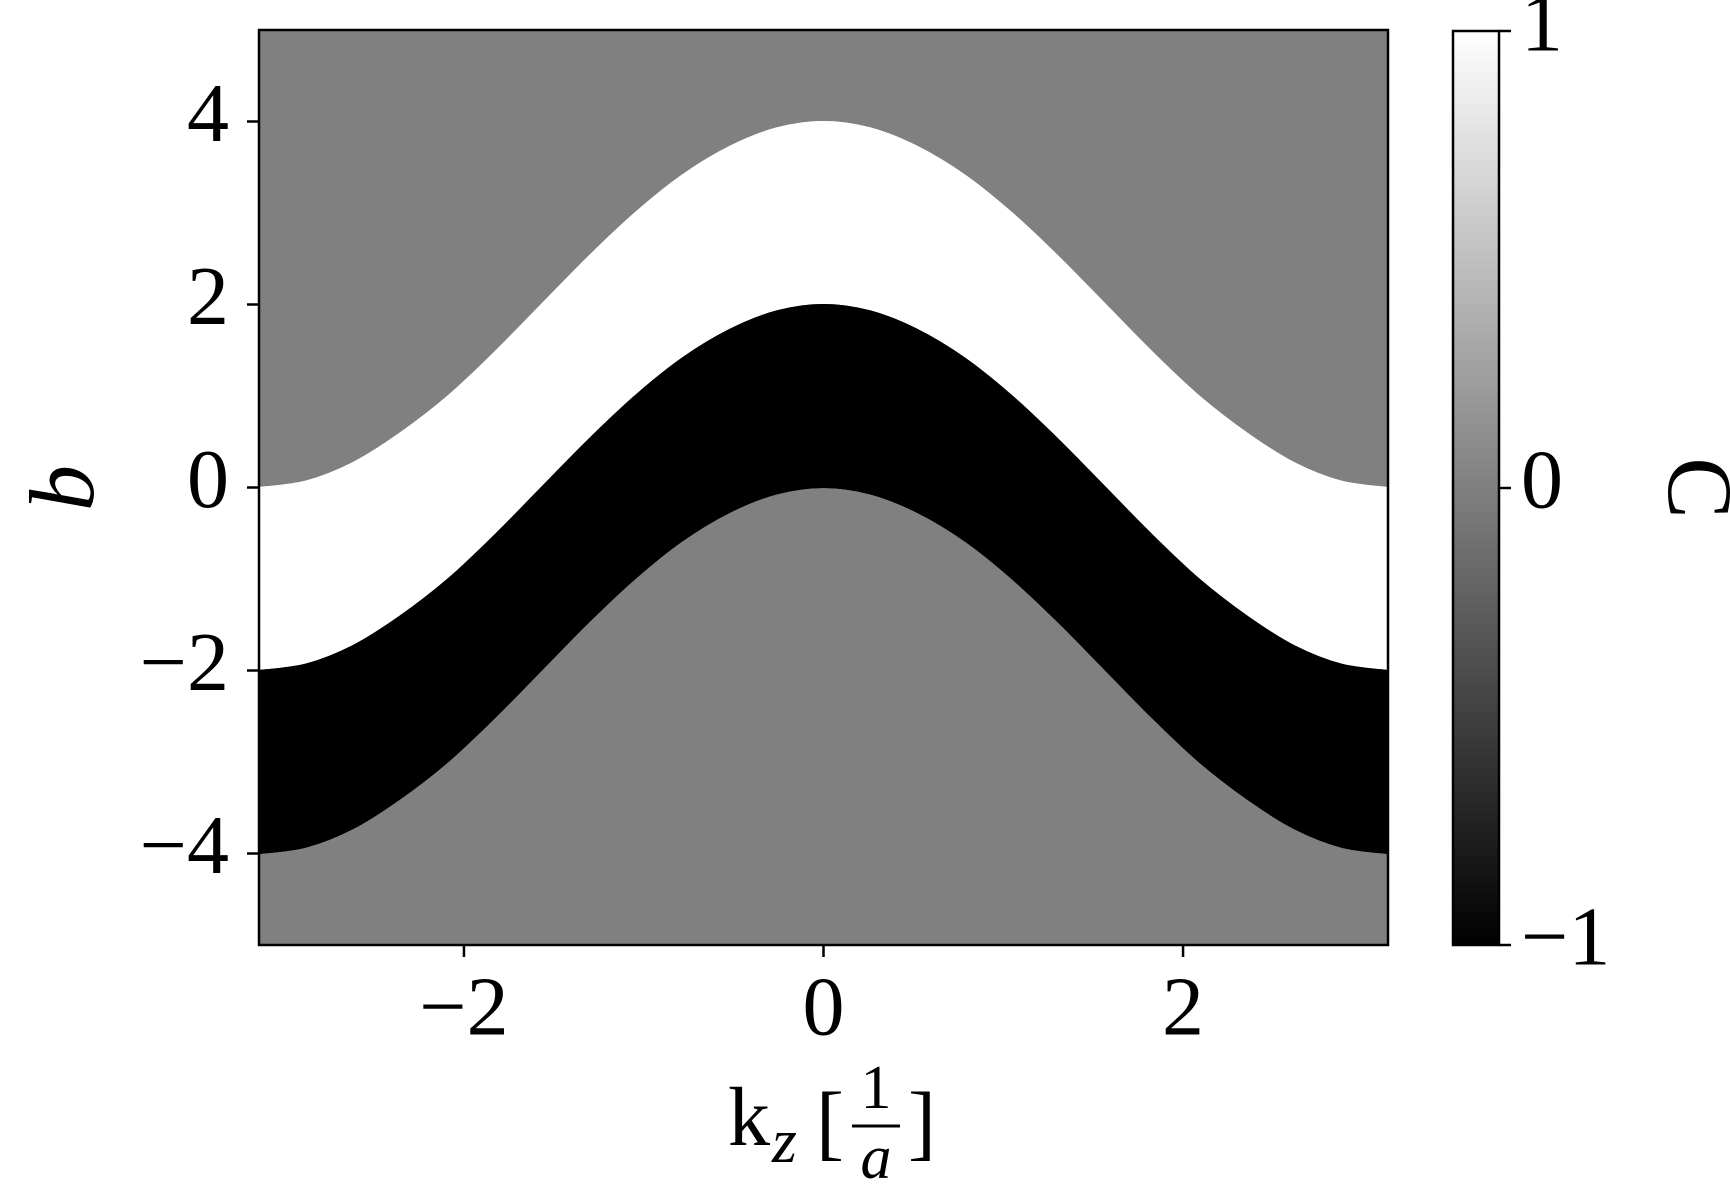 The width and height of the screenshot is (1730, 1194). What do you see at coordinates (463, 1006) in the screenshot?
I see `x-tick-label: −2` at bounding box center [463, 1006].